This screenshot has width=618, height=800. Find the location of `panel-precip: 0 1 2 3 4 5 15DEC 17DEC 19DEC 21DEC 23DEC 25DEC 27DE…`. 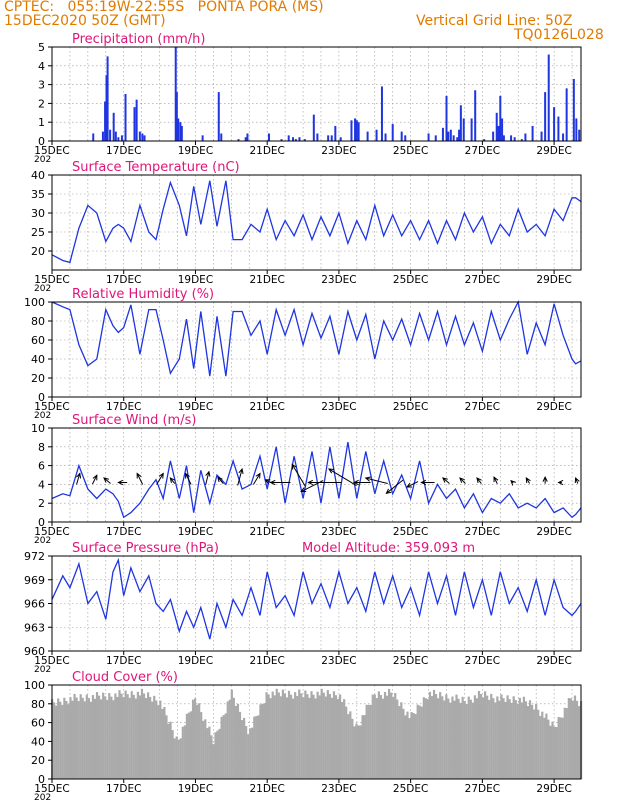

panel-precip: 0 1 2 3 4 5 15DEC 17DEC 19DEC 21DEC 23DEC 25DEC 27DE… is located at coordinates (308, 98).